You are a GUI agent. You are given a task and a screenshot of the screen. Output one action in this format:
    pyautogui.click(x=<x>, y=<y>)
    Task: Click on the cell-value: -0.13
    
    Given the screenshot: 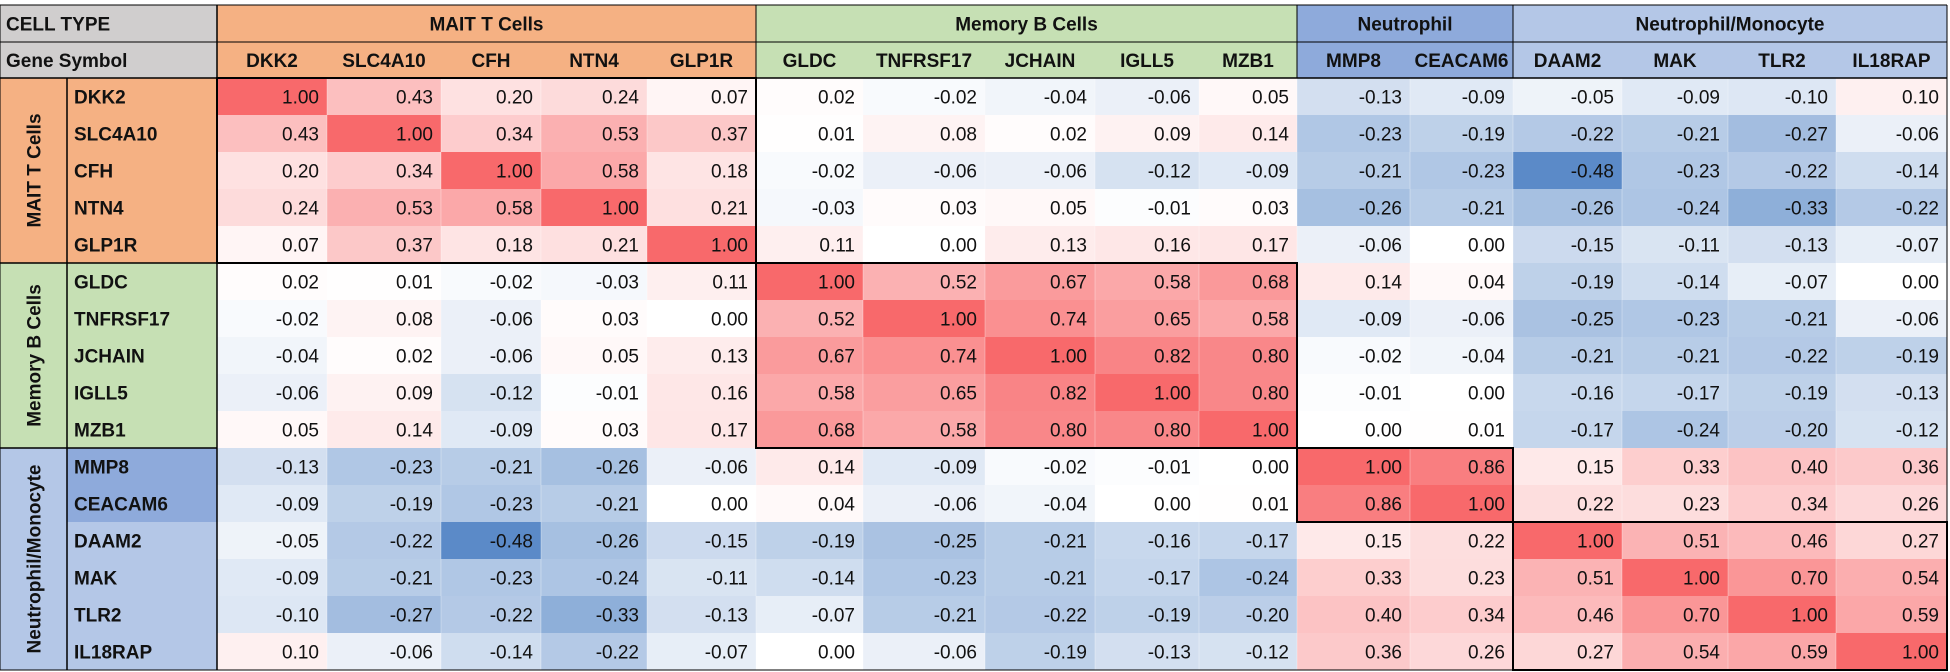 What is the action you would take?
    pyautogui.click(x=726, y=616)
    